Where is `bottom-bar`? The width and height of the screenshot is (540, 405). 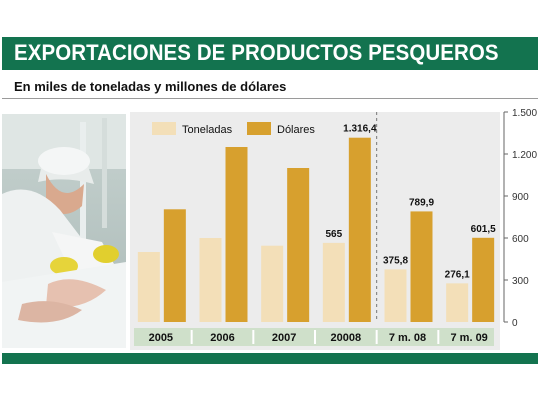 bottom-bar is located at coordinates (270, 358).